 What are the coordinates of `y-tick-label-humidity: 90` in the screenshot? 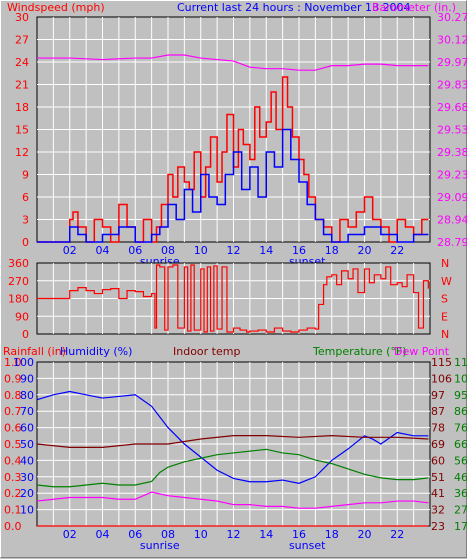 It's located at (27, 378).